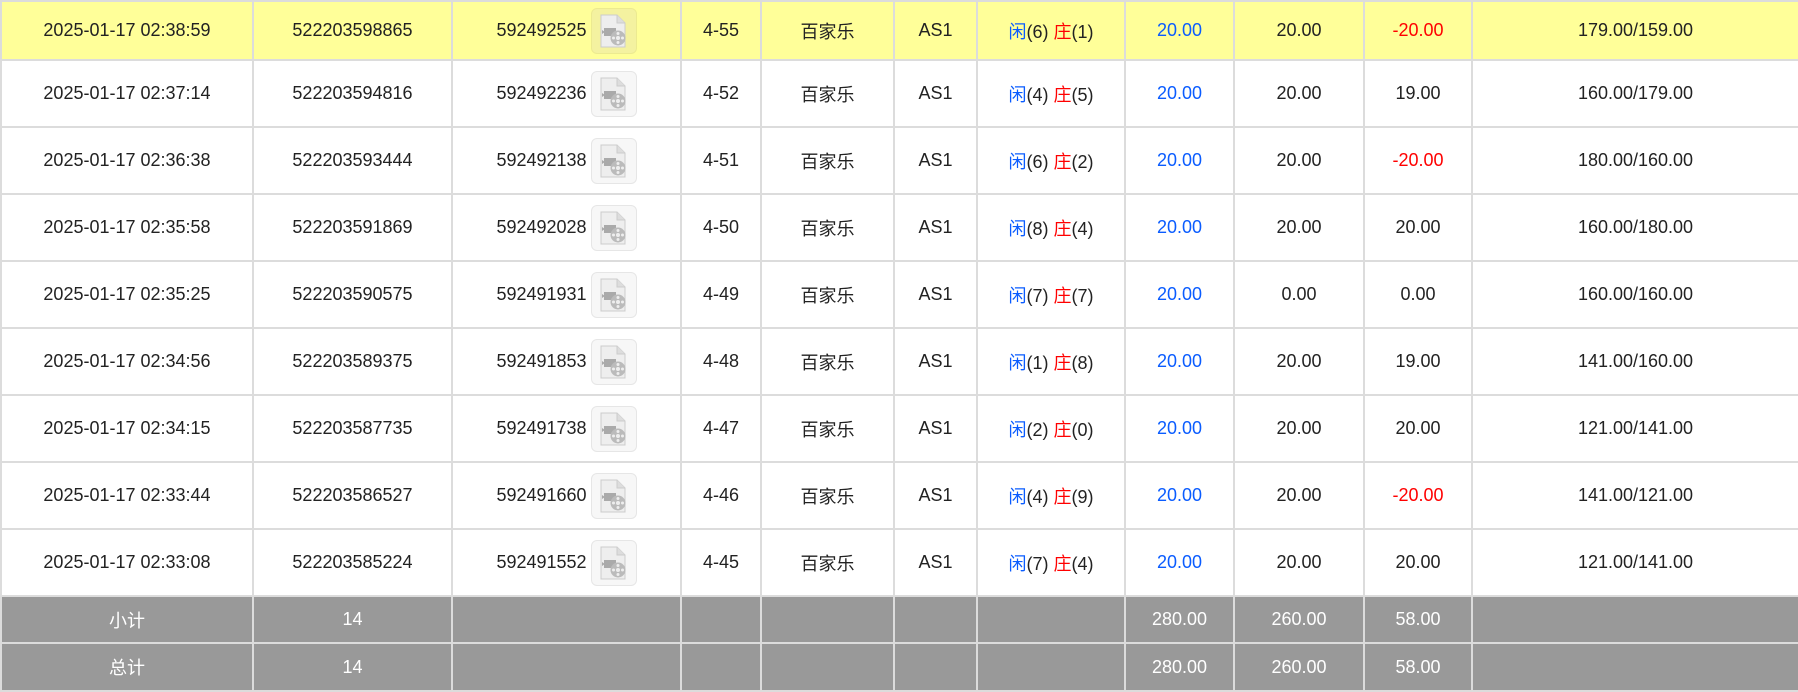 The height and width of the screenshot is (692, 1798). I want to click on player-points: (6), so click(1037, 31).